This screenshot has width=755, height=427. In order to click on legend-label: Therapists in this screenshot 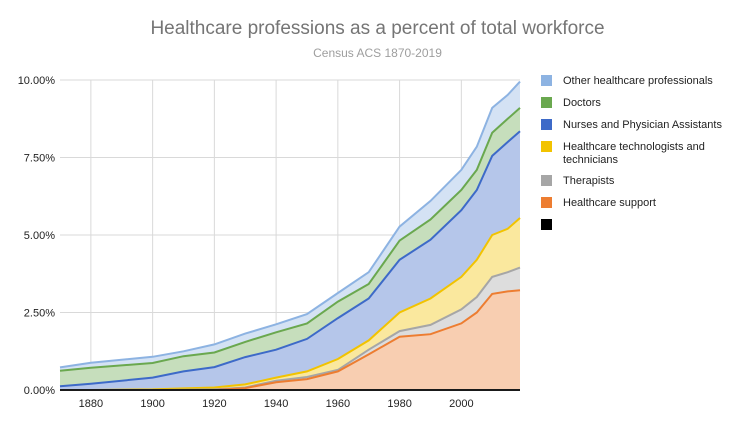, I will do `click(589, 181)`.